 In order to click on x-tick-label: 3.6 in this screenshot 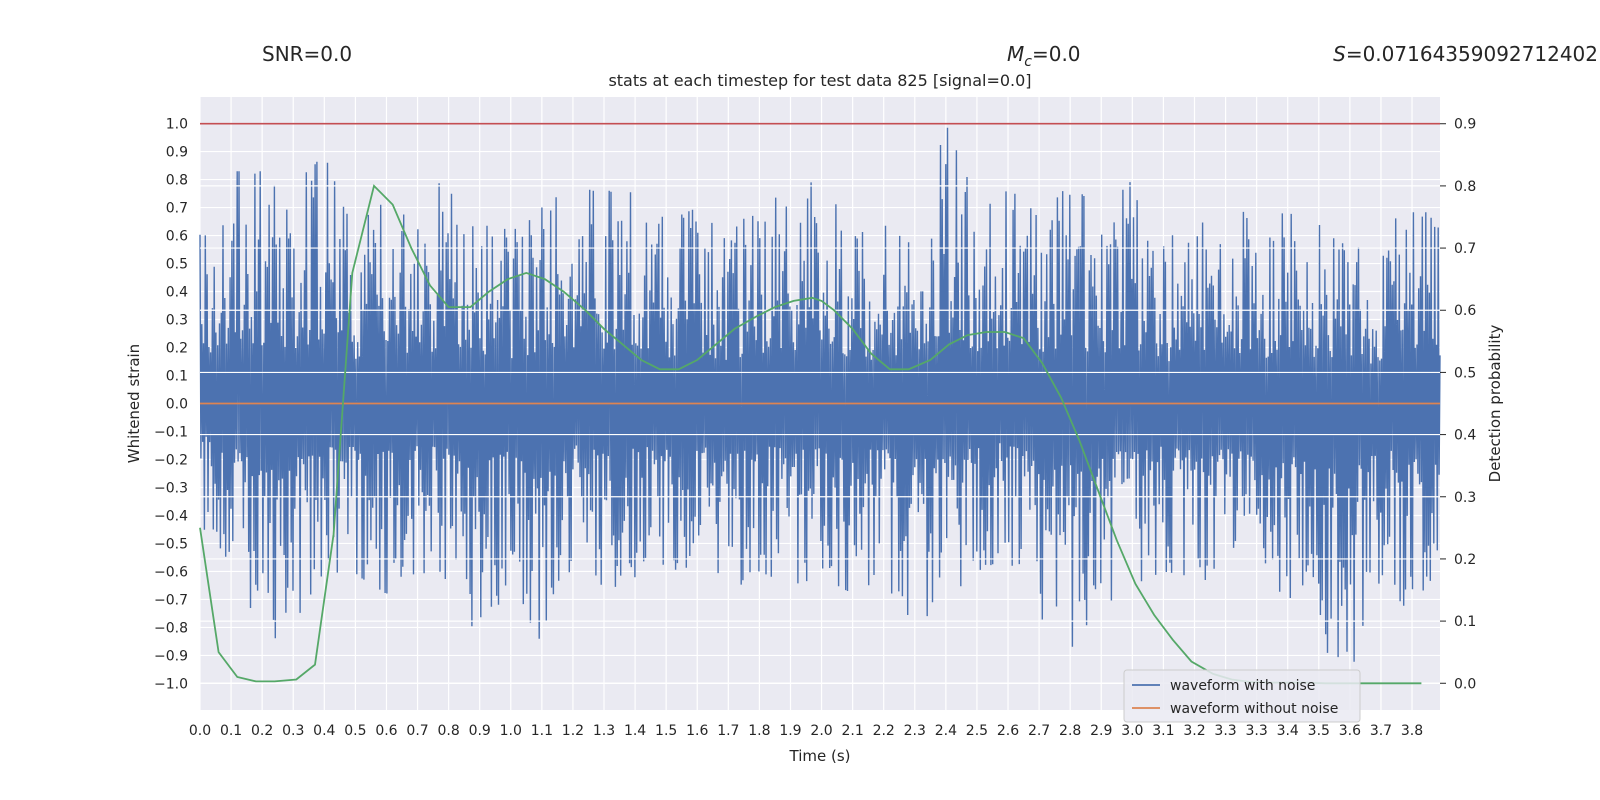, I will do `click(1350, 731)`.